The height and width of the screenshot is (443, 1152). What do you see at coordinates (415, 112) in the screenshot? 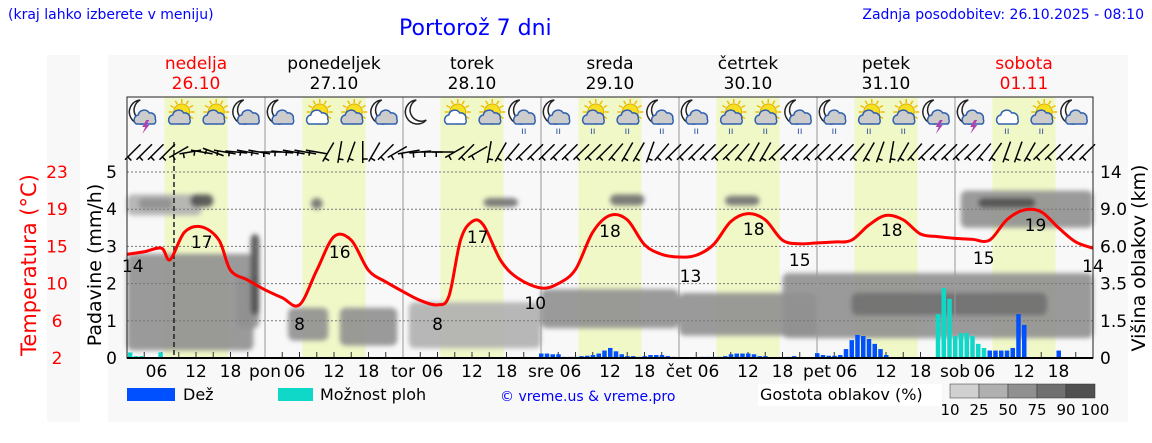
I see `moon-icon` at bounding box center [415, 112].